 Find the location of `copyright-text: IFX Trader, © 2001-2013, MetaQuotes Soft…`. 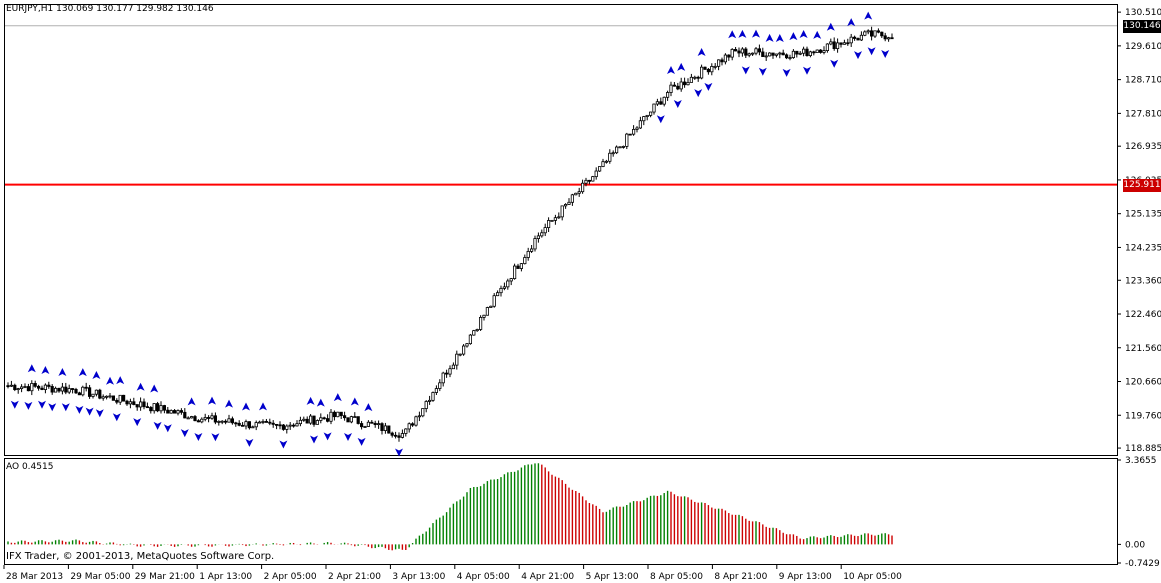

copyright-text: IFX Trader, © 2001-2013, MetaQuotes Soft… is located at coordinates (140, 556).